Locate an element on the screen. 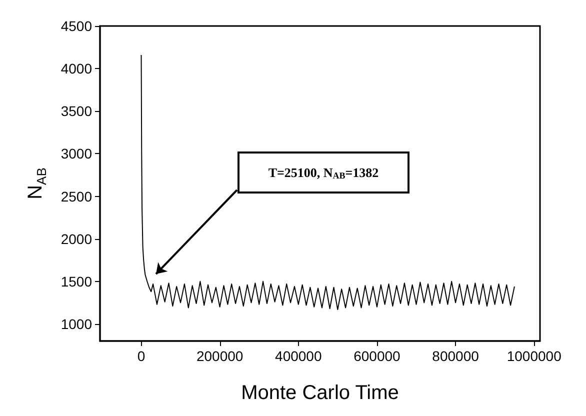 The width and height of the screenshot is (586, 416). y-tick-label: 3500 is located at coordinates (76, 111).